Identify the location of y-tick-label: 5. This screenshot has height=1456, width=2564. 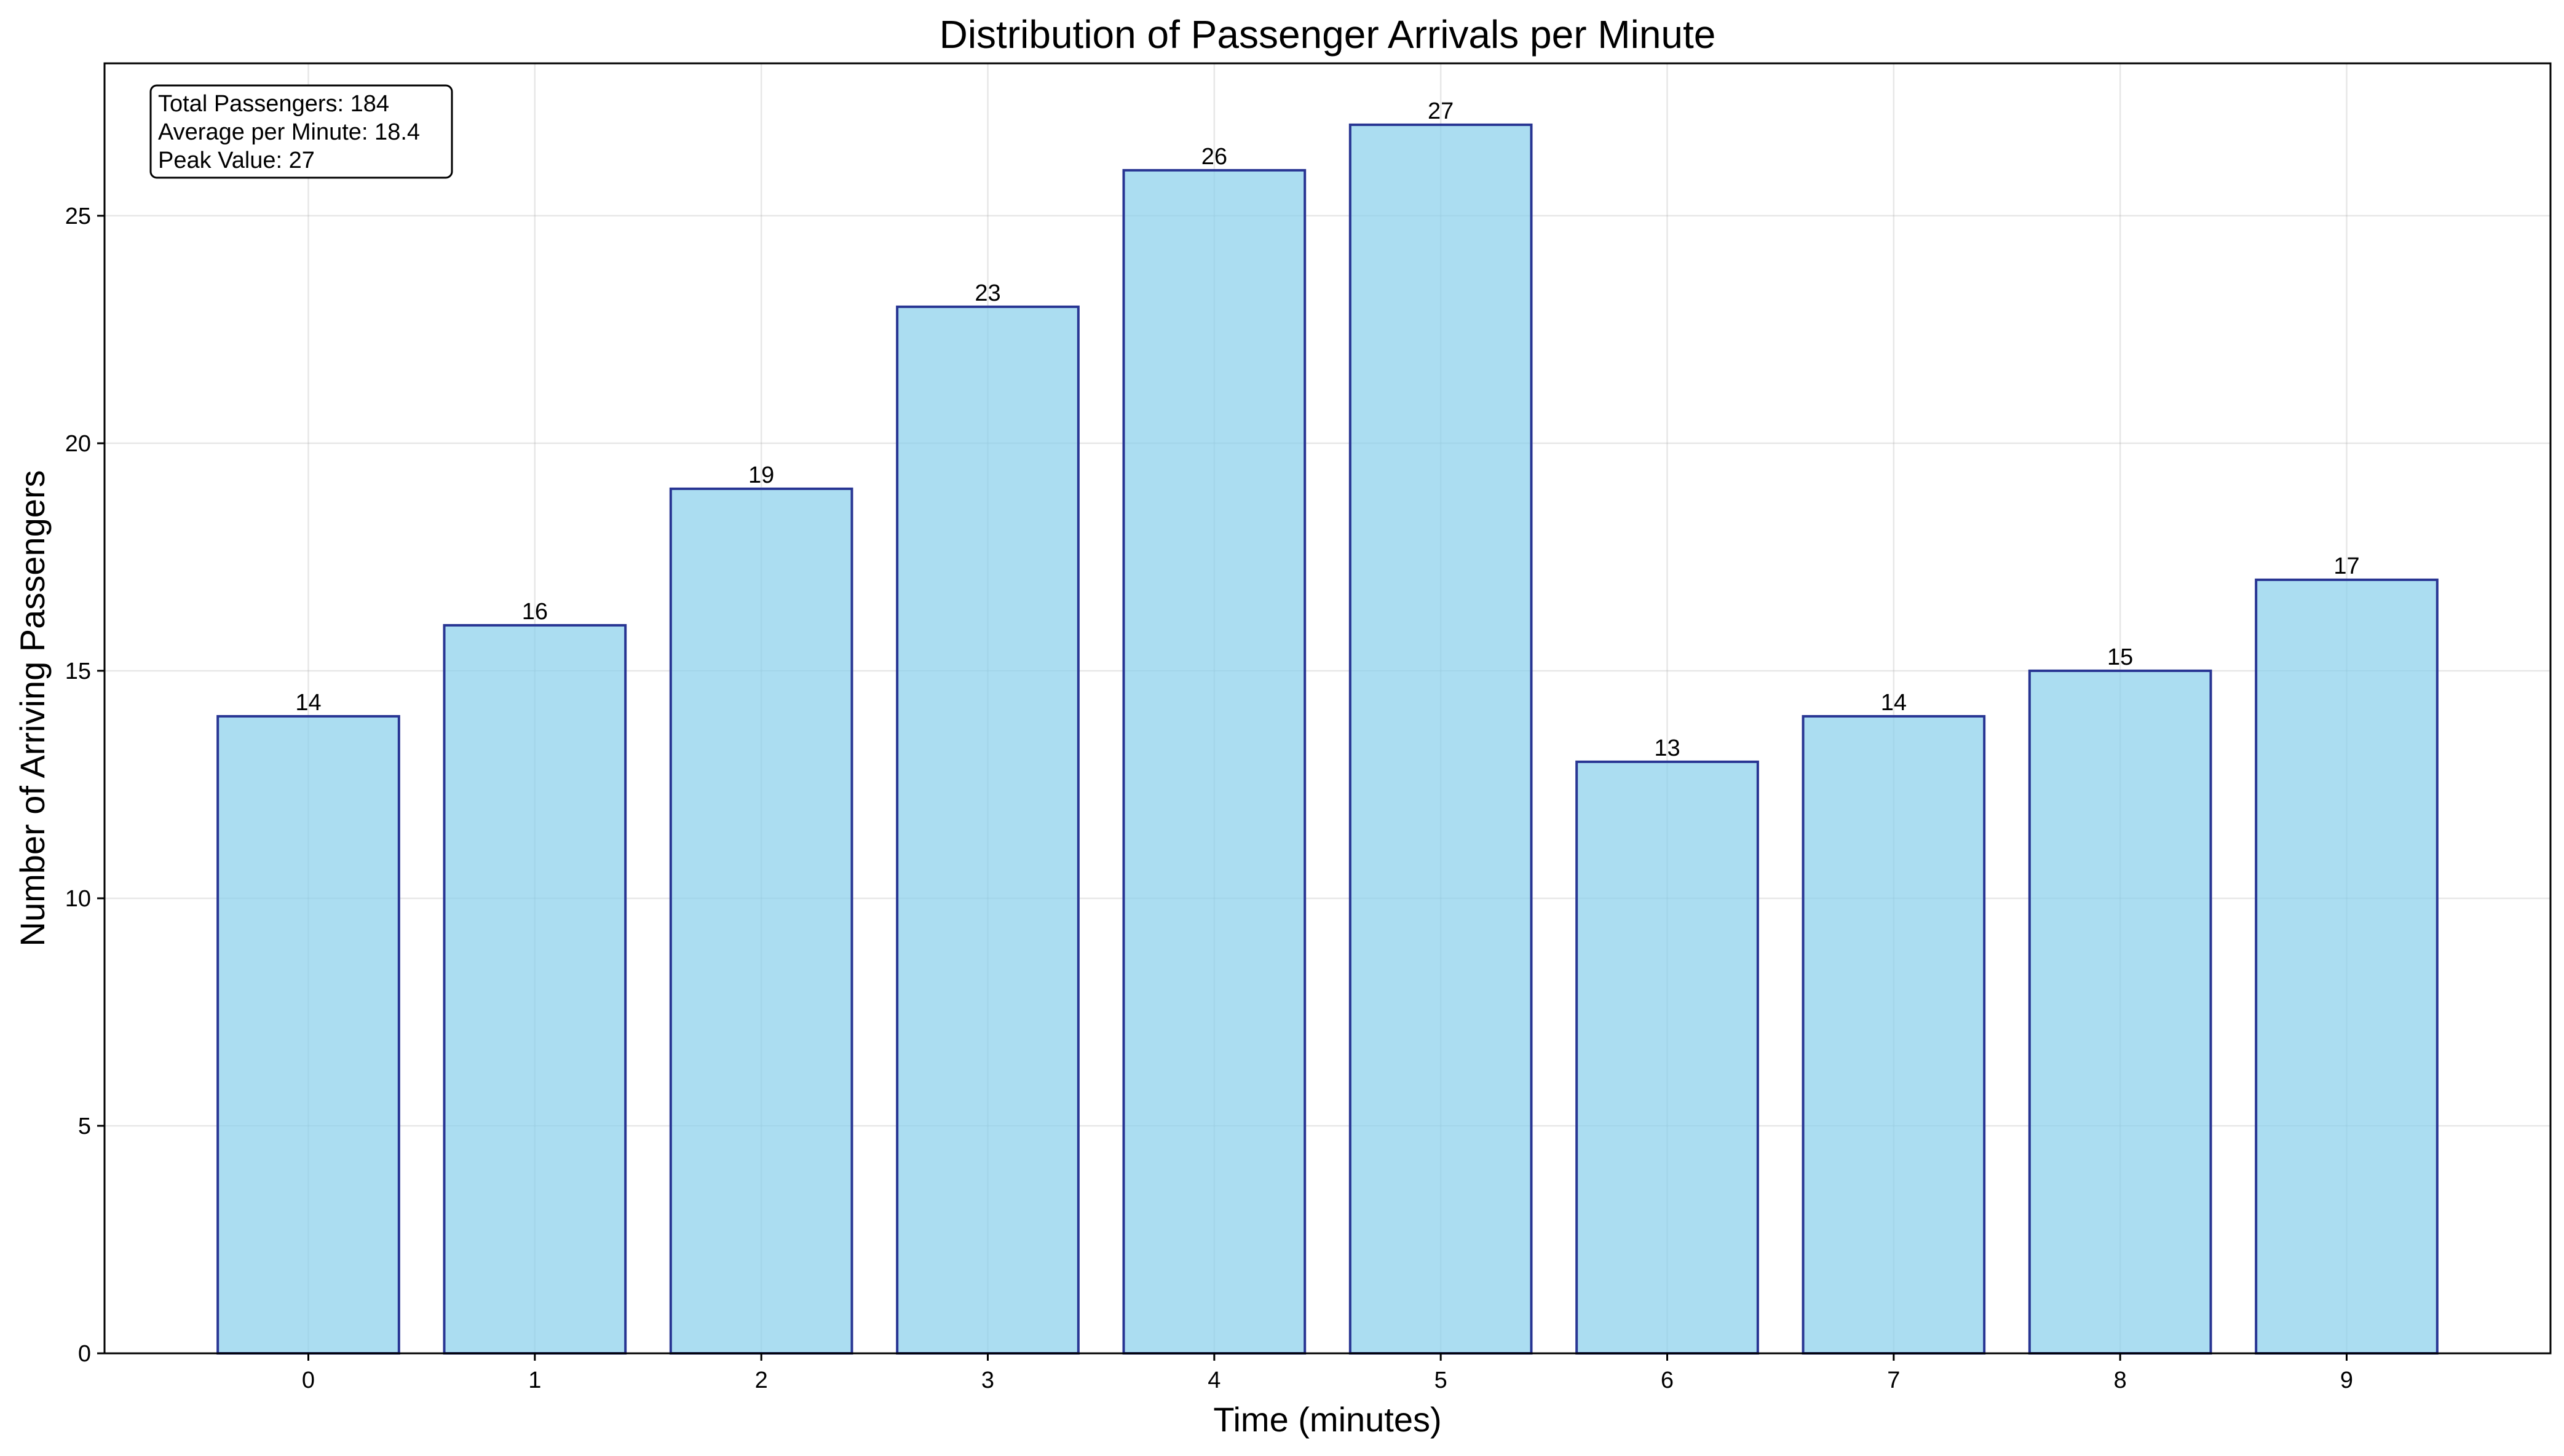
(84, 1126).